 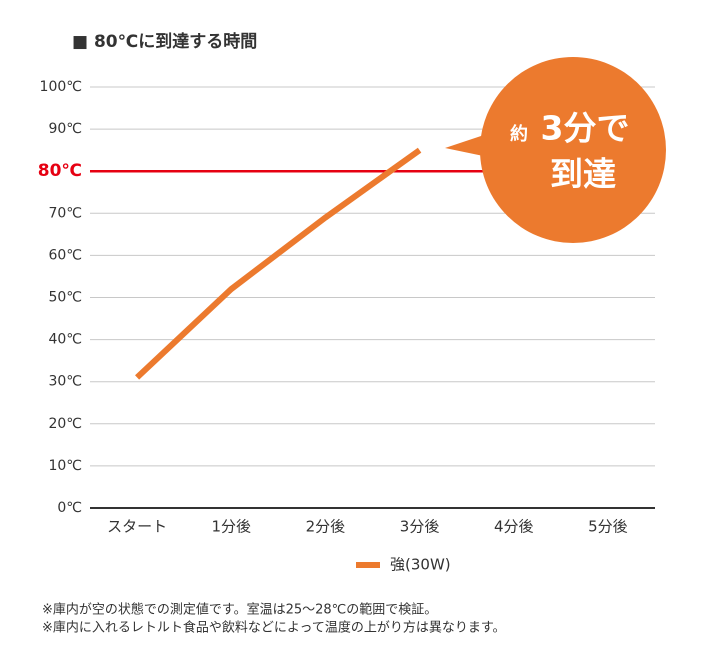 What do you see at coordinates (420, 527) in the screenshot?
I see `x-tick-label: 3分後` at bounding box center [420, 527].